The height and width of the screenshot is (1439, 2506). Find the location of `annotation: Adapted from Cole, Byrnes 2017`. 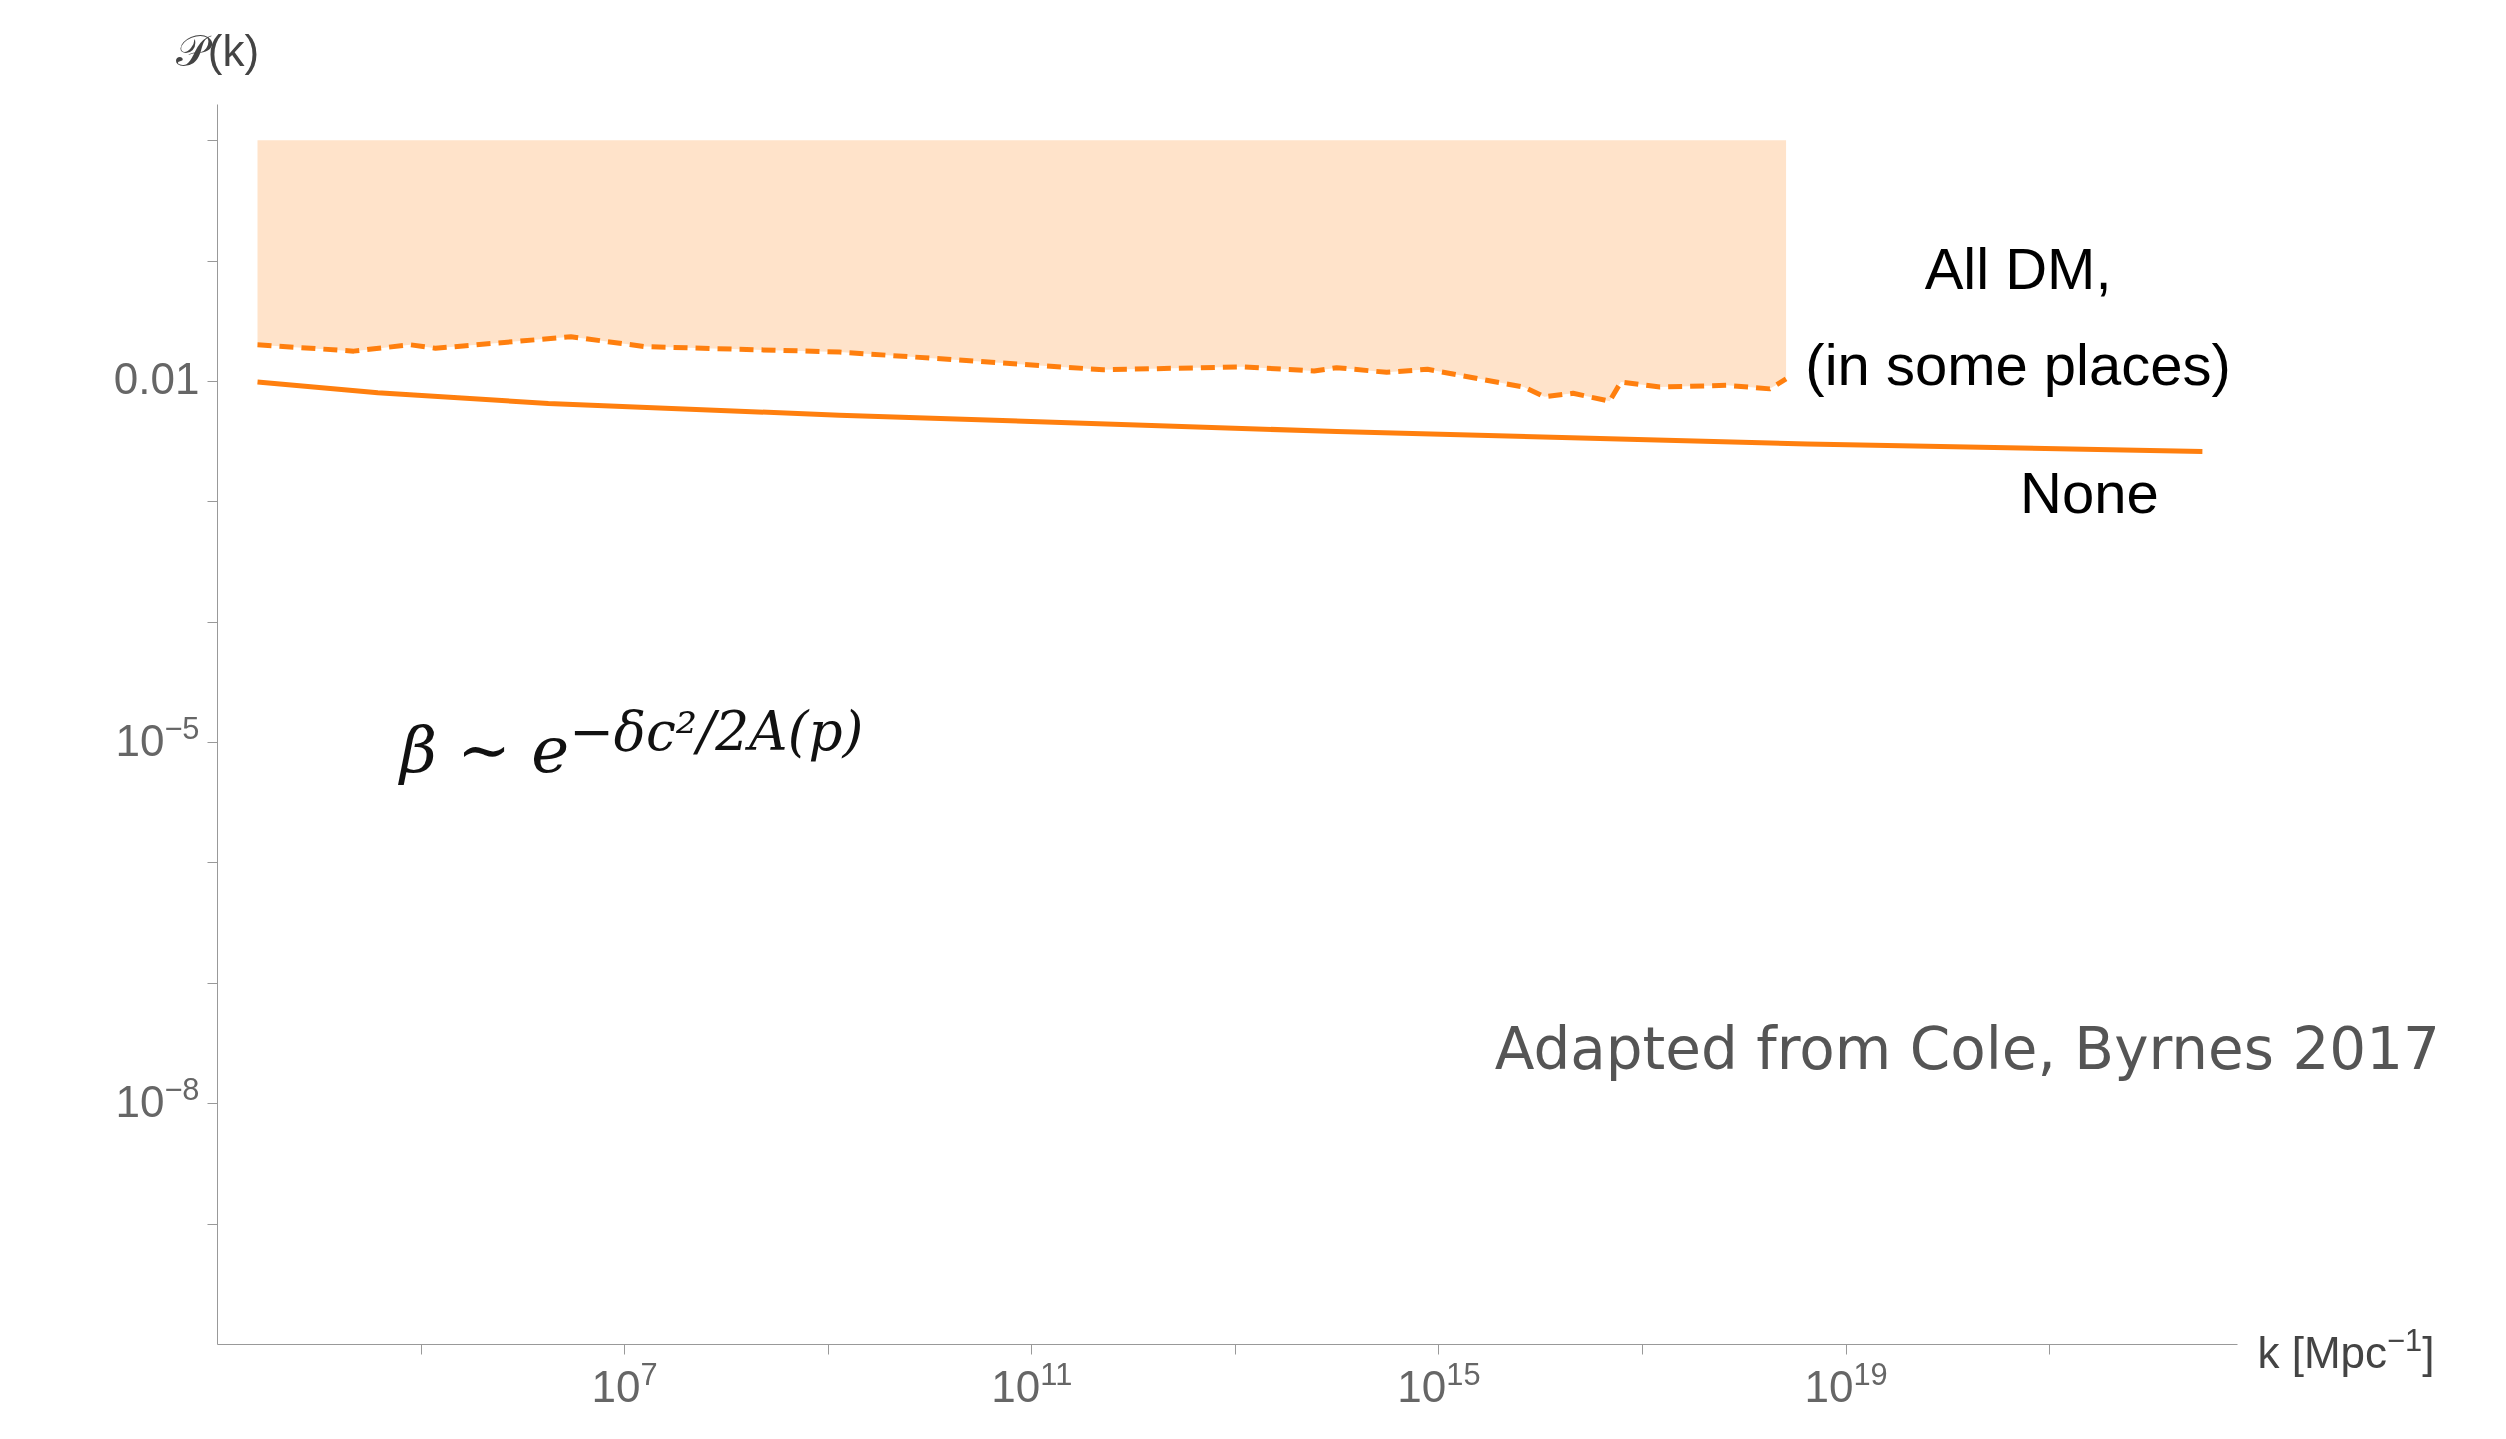

annotation: Adapted from Cole, Byrnes 2017 is located at coordinates (1967, 1049).